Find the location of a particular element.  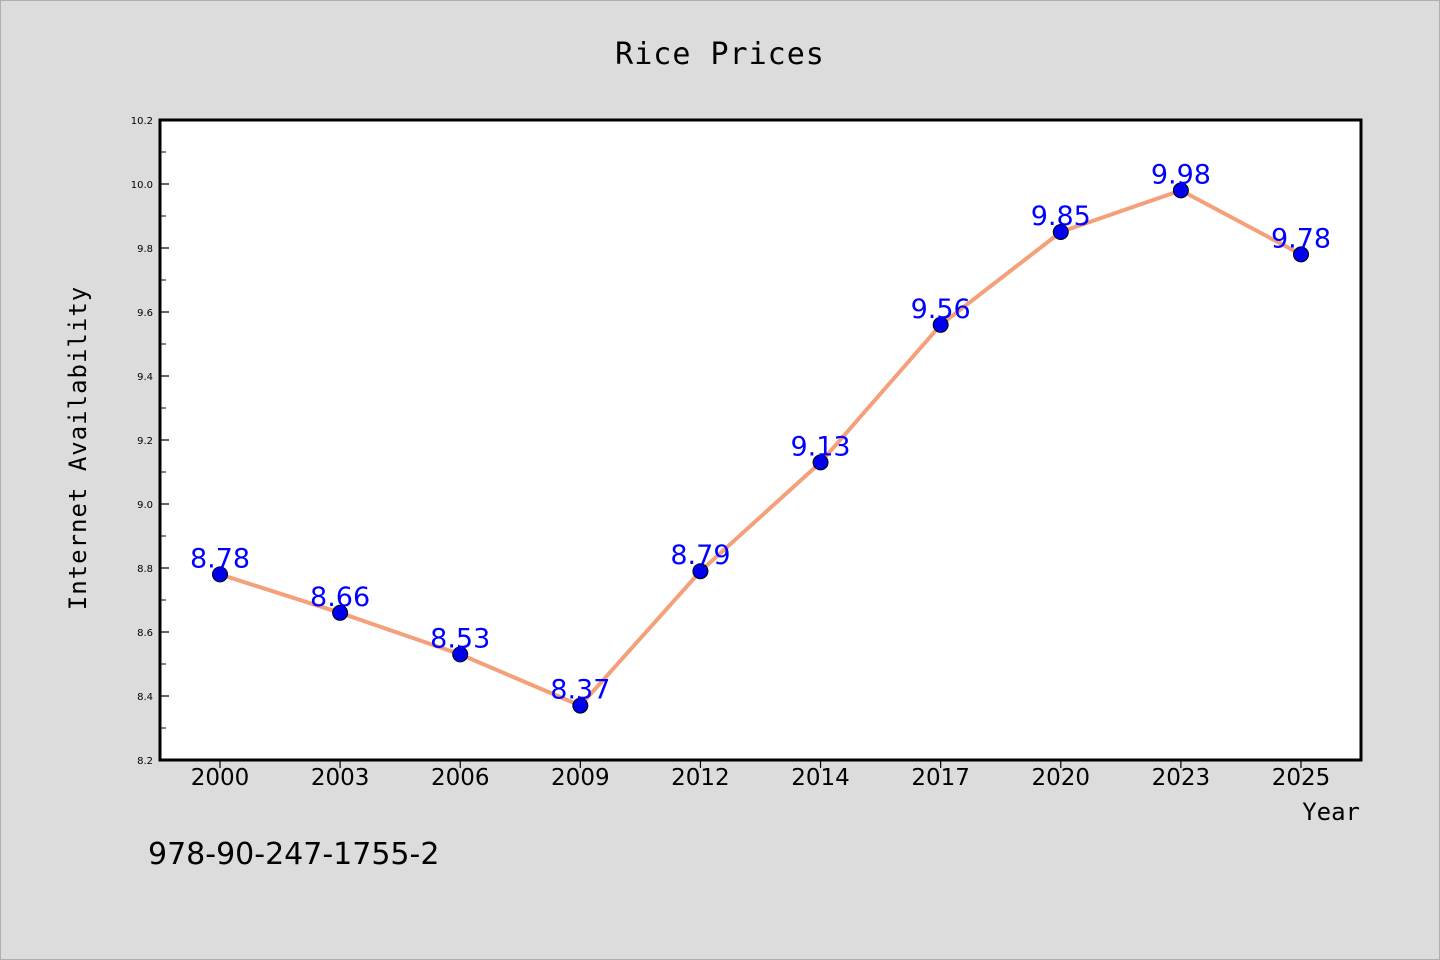

data-label: 8.66 is located at coordinates (340, 597).